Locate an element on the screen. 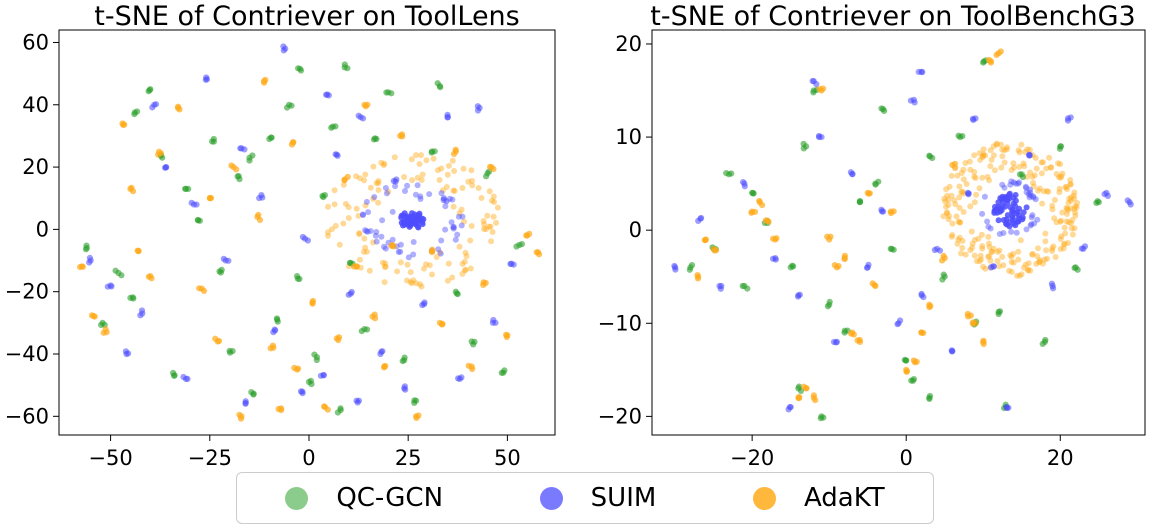 This screenshot has width=1163, height=528. y-axis: −60 −40 −20 0 20 40 60 is located at coordinates (32, 229).